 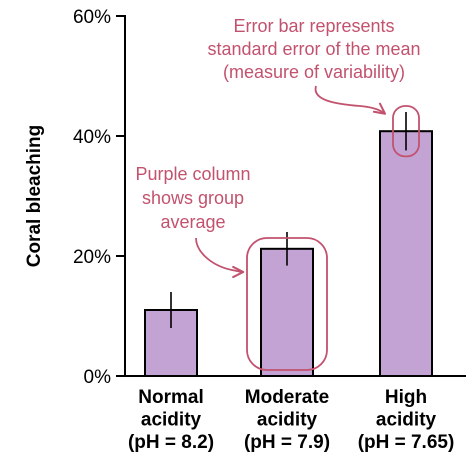 I want to click on y-tick-label: 20%, so click(x=92, y=257).